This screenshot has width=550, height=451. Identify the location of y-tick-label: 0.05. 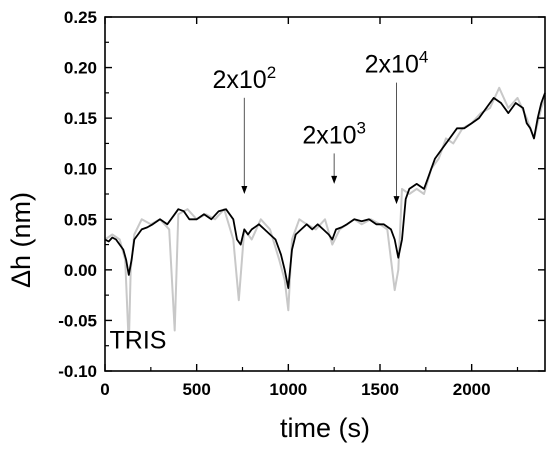
(80, 219).